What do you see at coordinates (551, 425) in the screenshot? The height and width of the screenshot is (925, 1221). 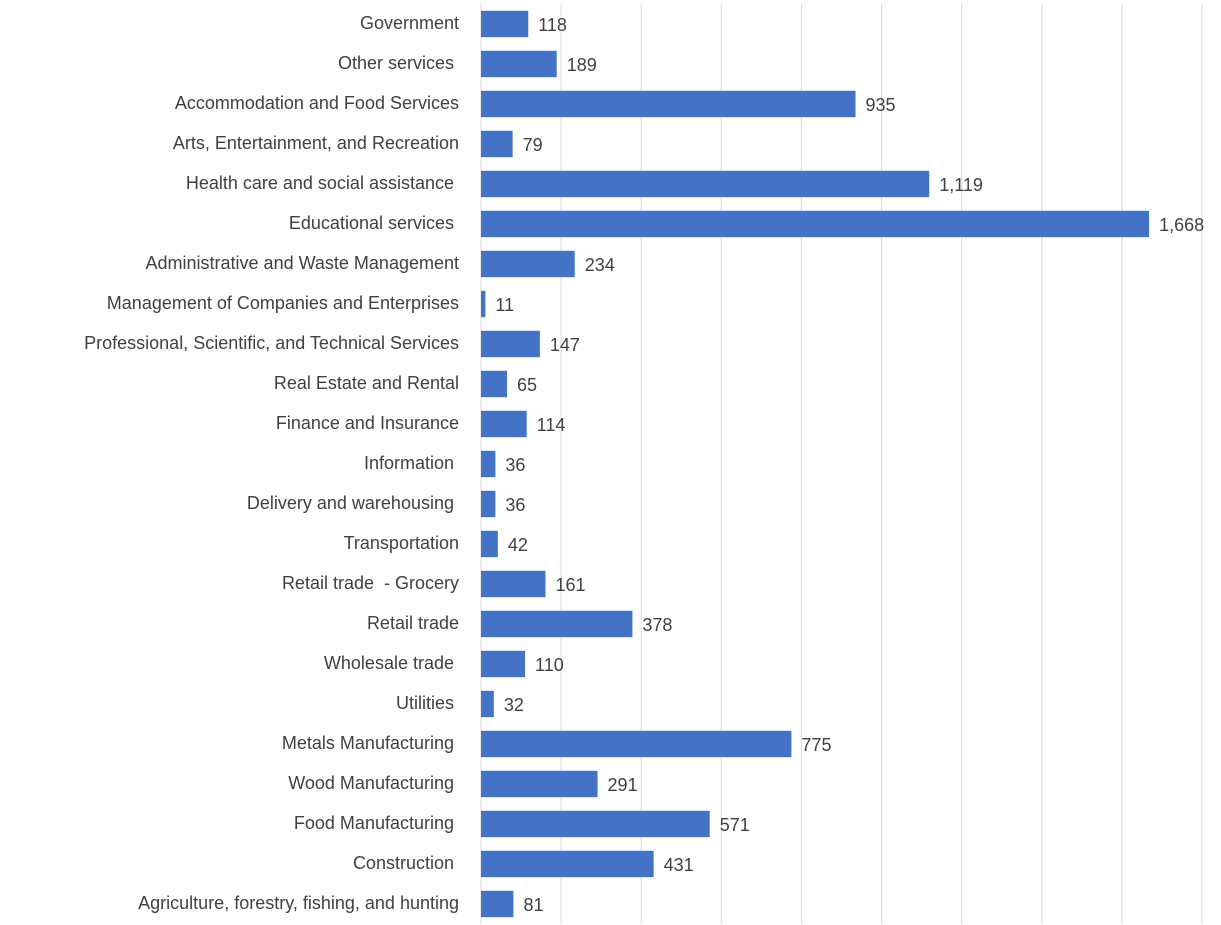 I see `value-label: 114` at bounding box center [551, 425].